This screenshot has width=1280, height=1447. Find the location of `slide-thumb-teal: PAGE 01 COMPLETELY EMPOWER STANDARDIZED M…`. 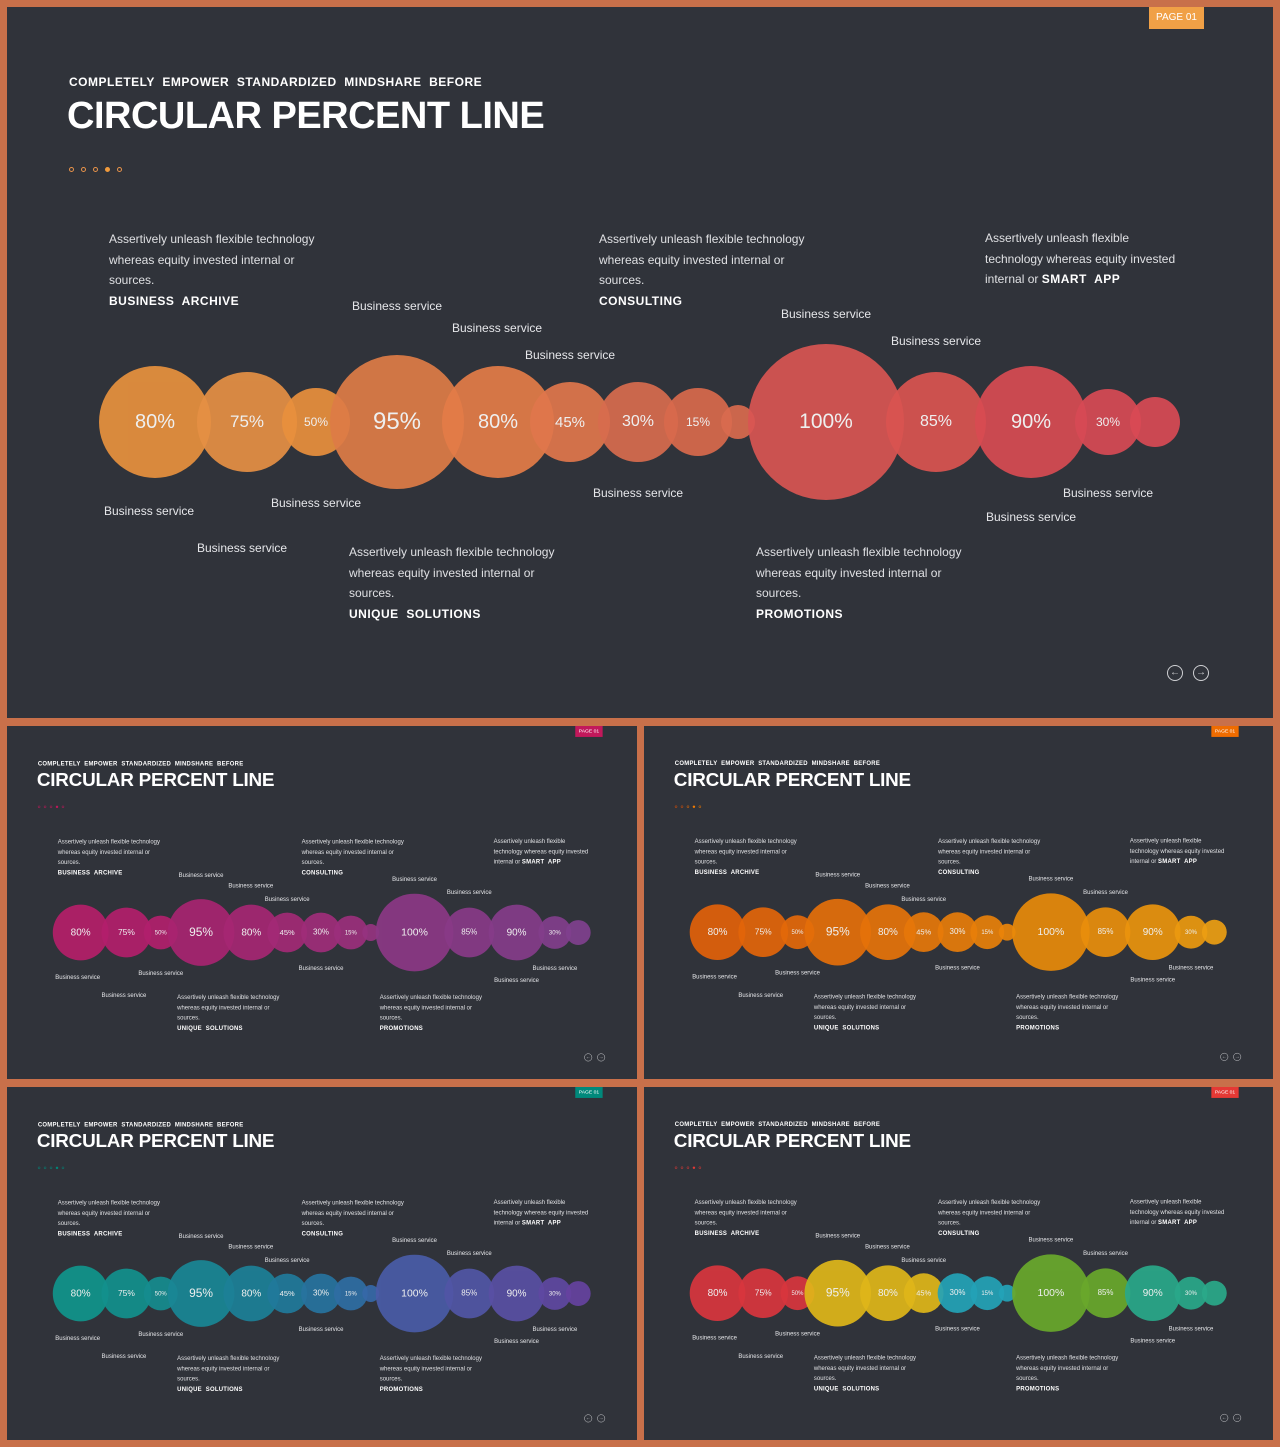

slide-thumb-teal: PAGE 01 COMPLETELY EMPOWER STANDARDIZED M… is located at coordinates (322, 1263).